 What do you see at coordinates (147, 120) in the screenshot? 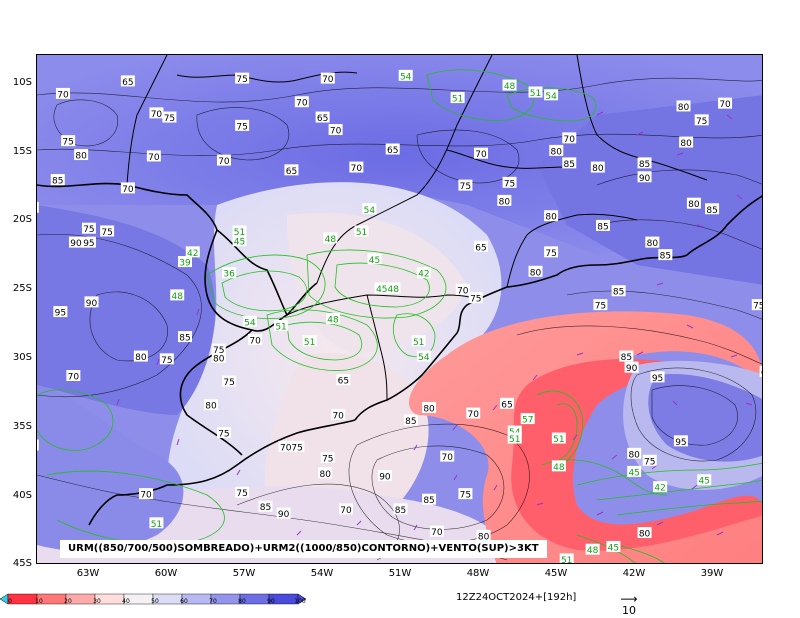
I see `state-border-a` at bounding box center [147, 120].